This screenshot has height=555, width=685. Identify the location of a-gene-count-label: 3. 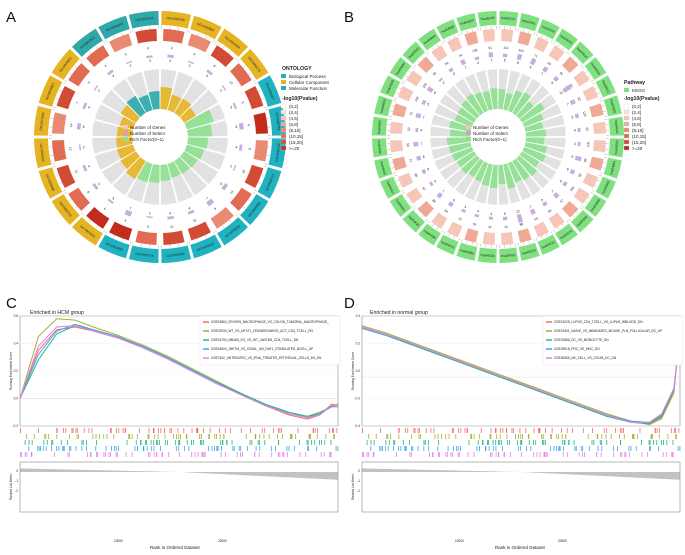
(172, 48).